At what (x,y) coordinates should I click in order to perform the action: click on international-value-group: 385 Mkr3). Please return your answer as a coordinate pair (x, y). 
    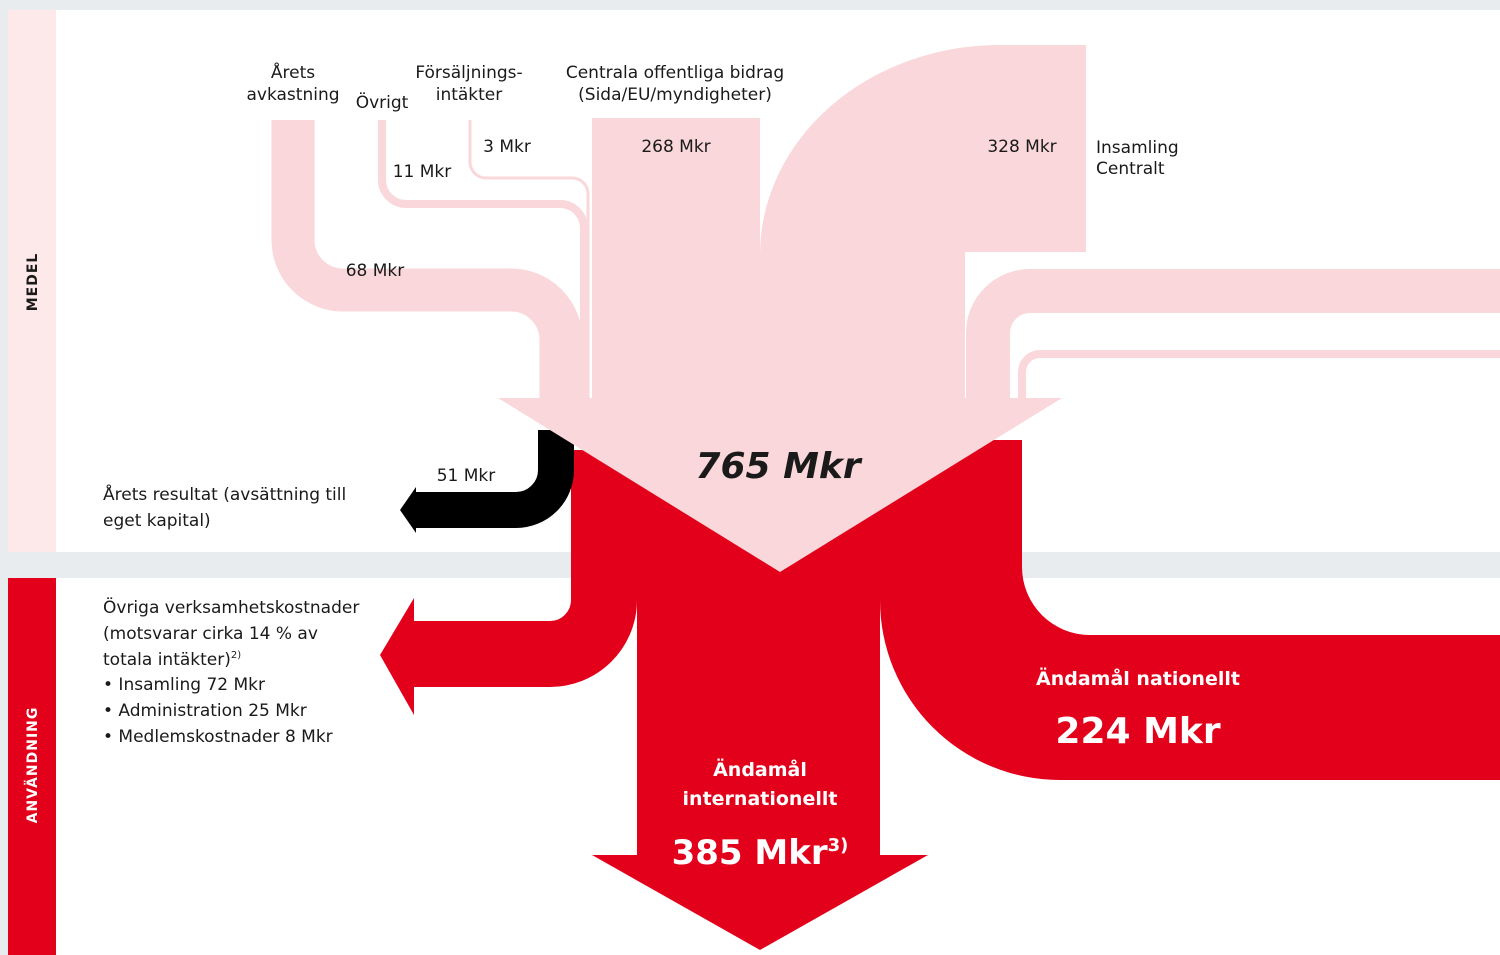
    Looking at the image, I should click on (760, 853).